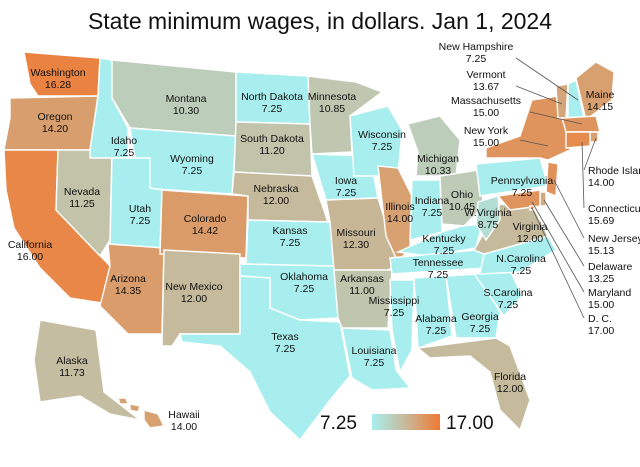 This screenshot has width=640, height=467. I want to click on state-ny, so click(528, 128).